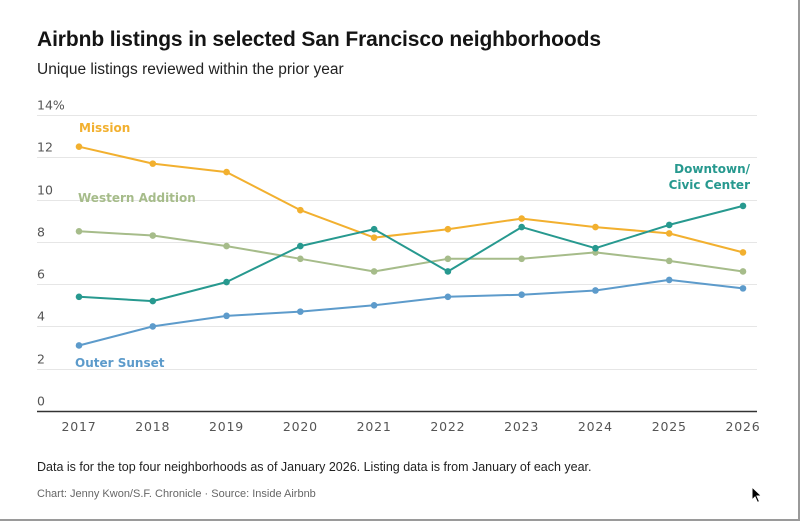 This screenshot has width=800, height=521. I want to click on mouse-cursor-icon, so click(757, 495).